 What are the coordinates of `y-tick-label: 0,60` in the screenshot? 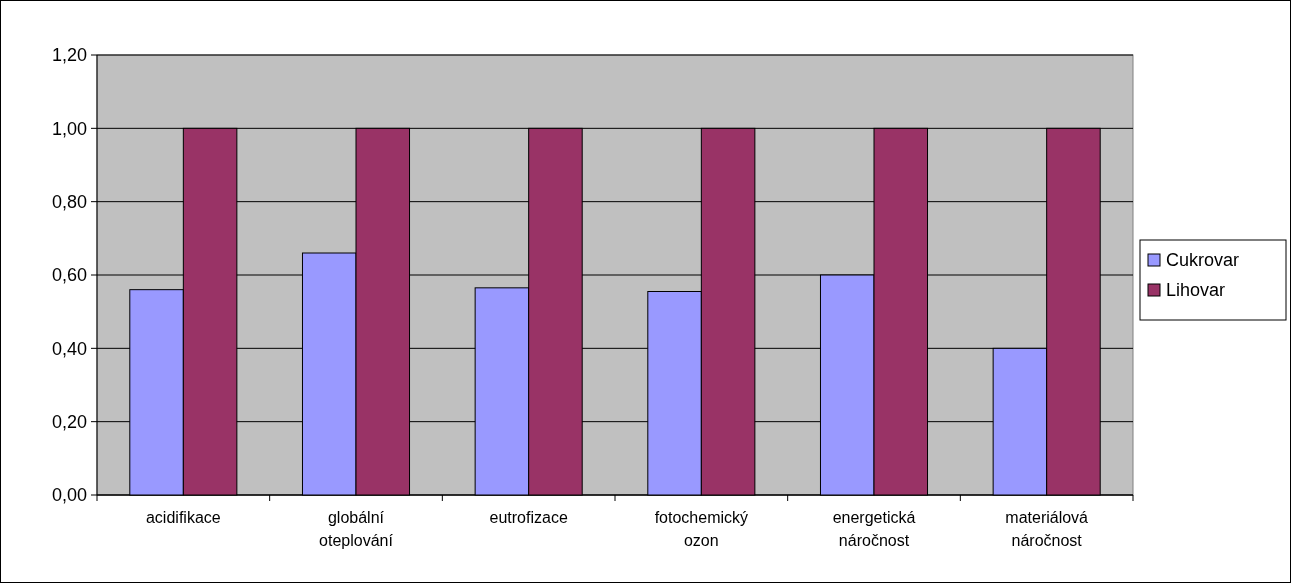 It's located at (69, 275).